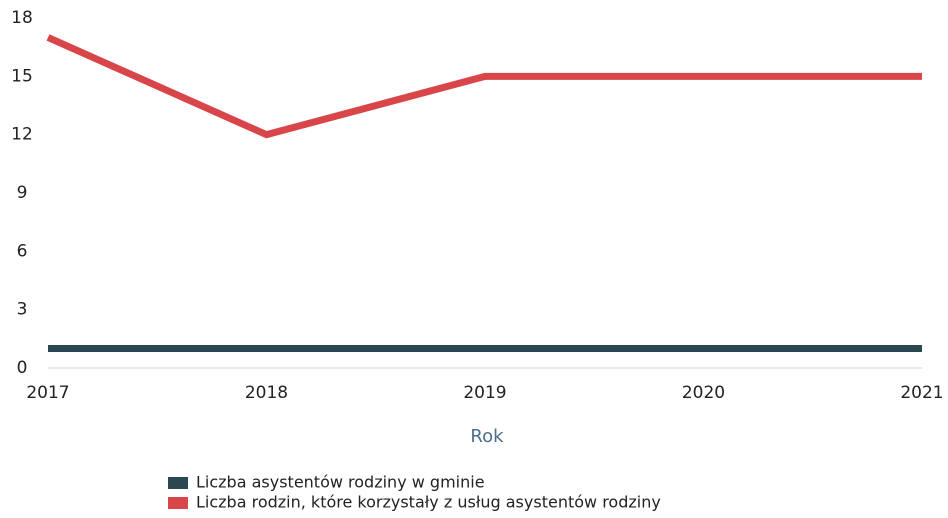 The height and width of the screenshot is (518, 948). What do you see at coordinates (340, 482) in the screenshot?
I see `legend-label: Liczba asystentów rodziny w gminie` at bounding box center [340, 482].